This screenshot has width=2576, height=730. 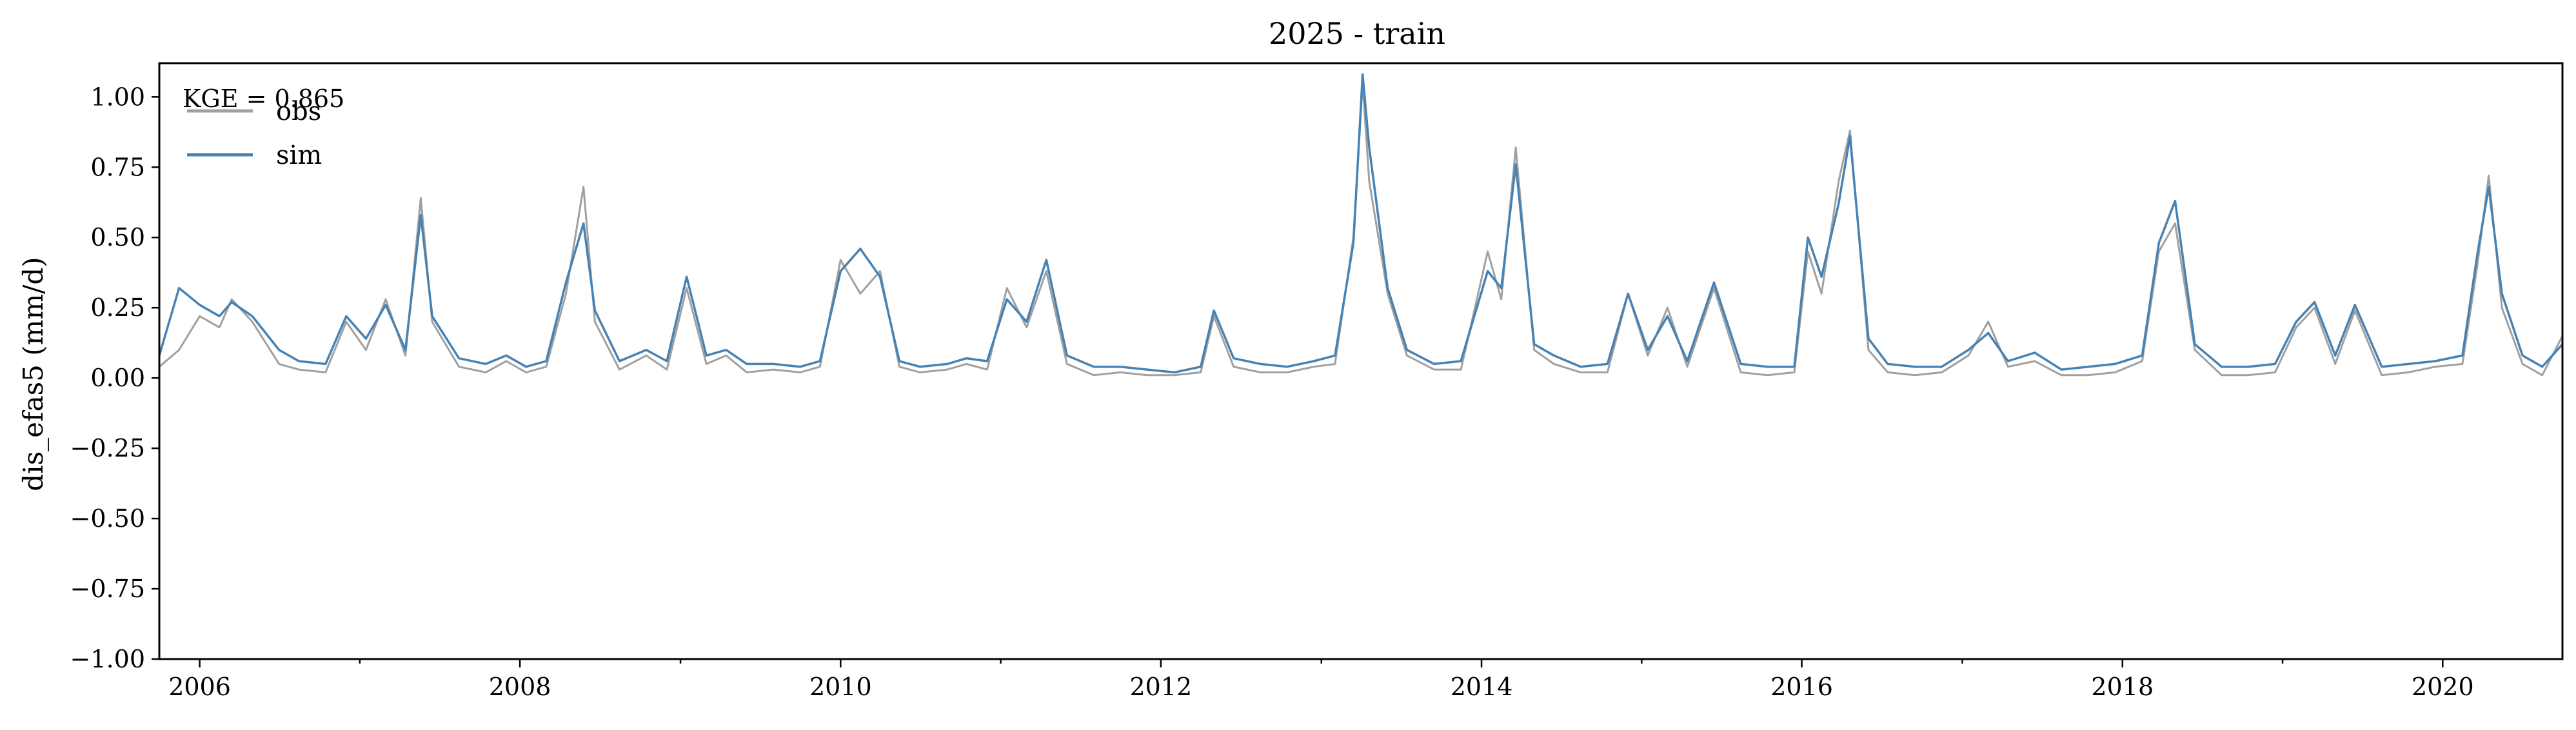 What do you see at coordinates (1357, 34) in the screenshot?
I see `chart-title: 2025 - train` at bounding box center [1357, 34].